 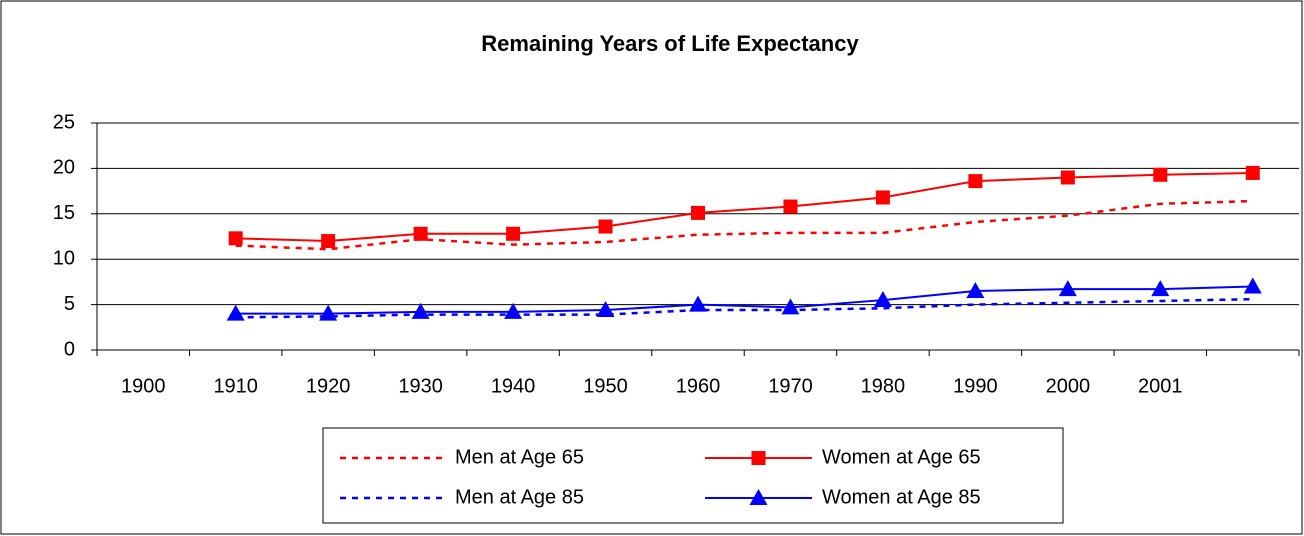 I want to click on legend-label: Women at Age 65, so click(x=901, y=457).